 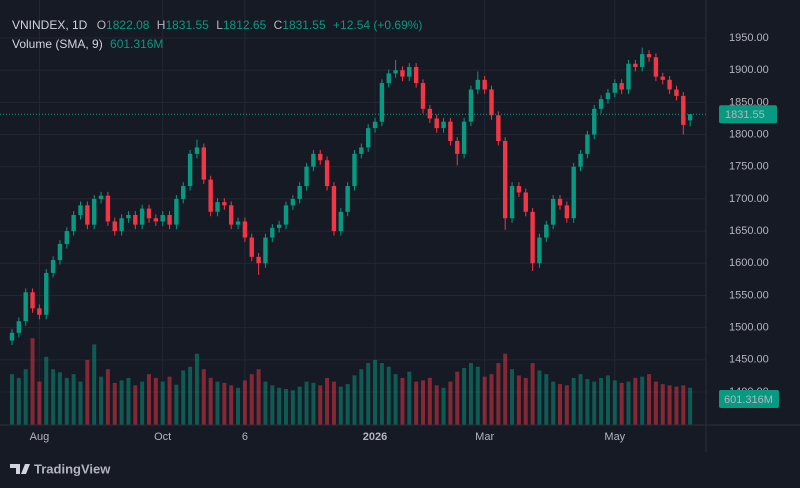 I want to click on last-price-tag, so click(x=748, y=114).